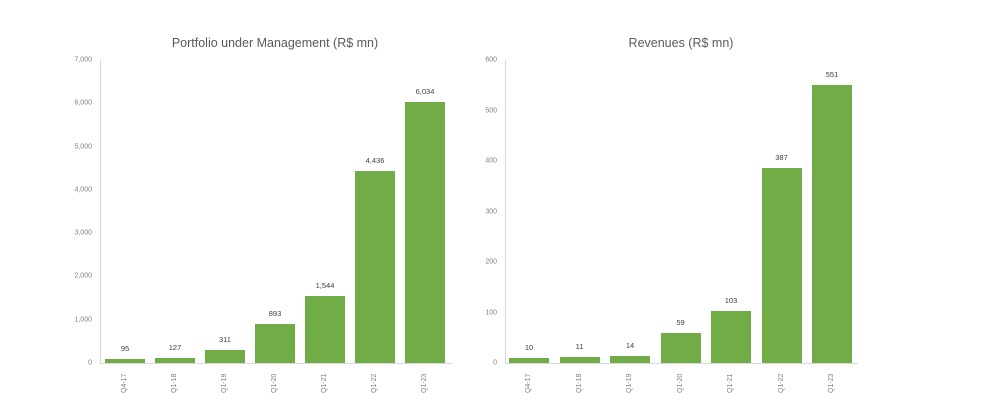  I want to click on y-tick-label: 500, so click(491, 110).